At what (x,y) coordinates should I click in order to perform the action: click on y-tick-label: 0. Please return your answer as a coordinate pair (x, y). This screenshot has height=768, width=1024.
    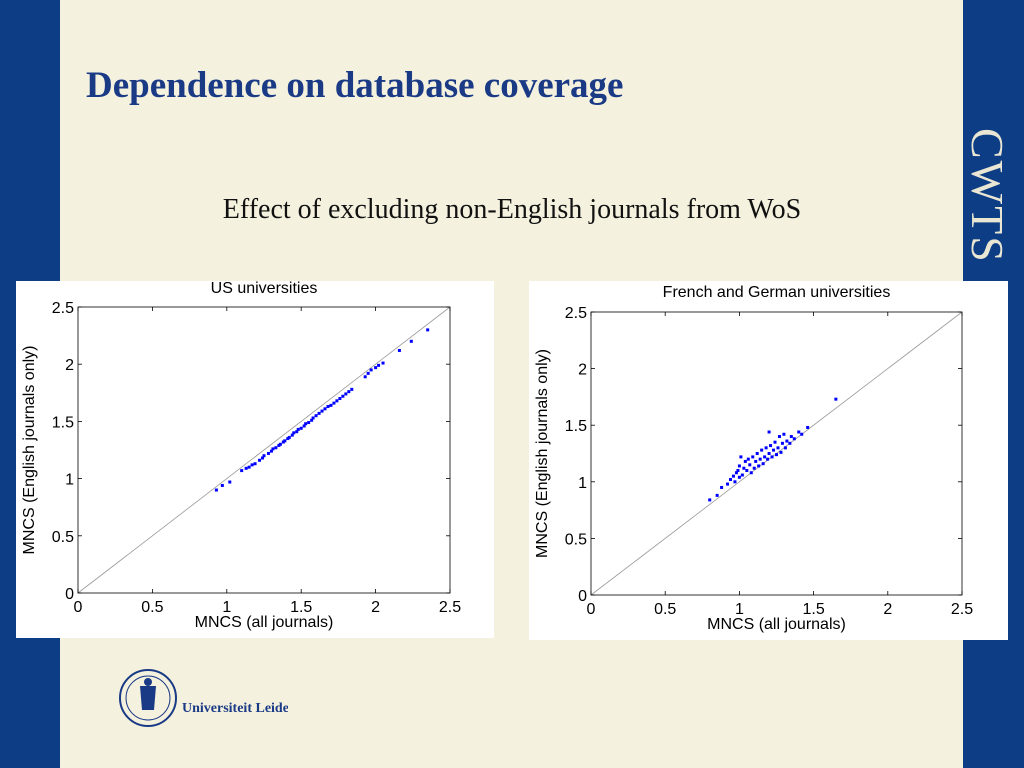
    Looking at the image, I should click on (69, 594).